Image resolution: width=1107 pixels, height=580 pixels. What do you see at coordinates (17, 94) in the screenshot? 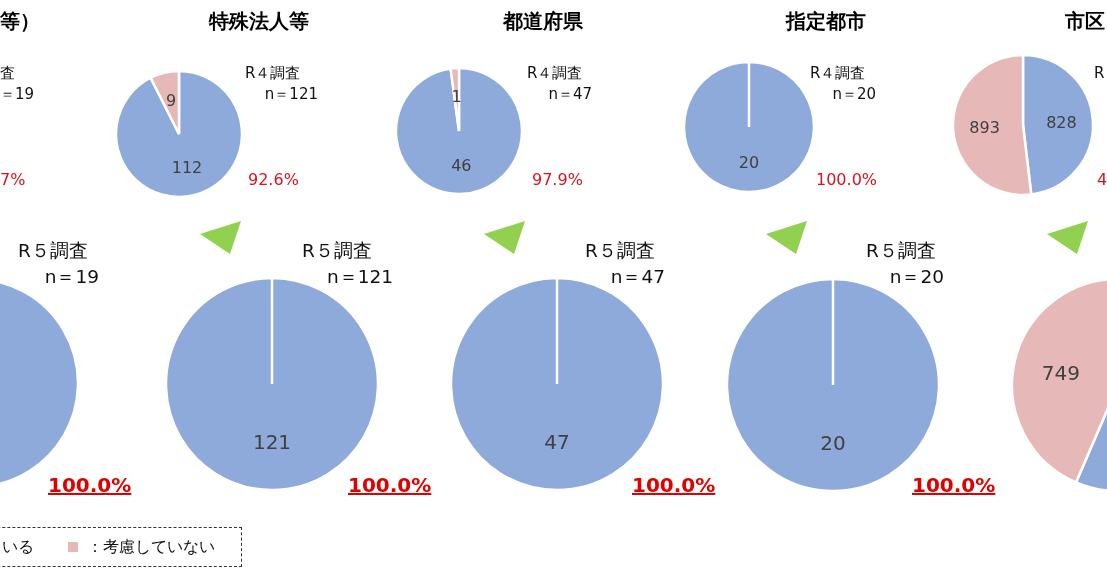
I see `text: ＝19` at bounding box center [17, 94].